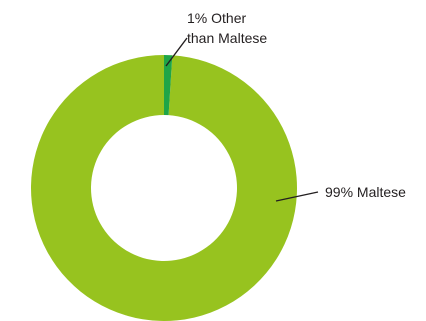 The image size is (426, 321). I want to click on label-other-line-2: than Maltese, so click(227, 38).